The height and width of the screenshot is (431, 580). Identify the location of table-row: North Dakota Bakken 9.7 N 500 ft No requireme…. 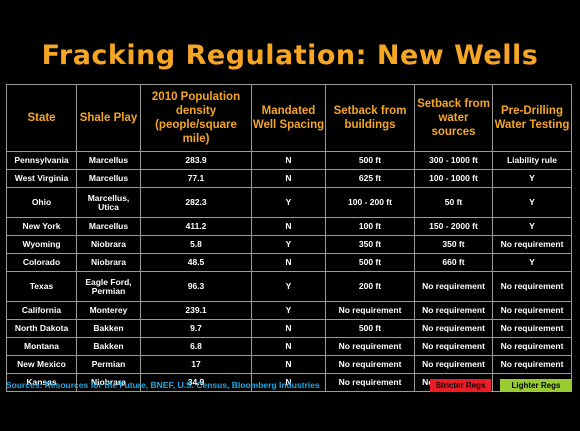
(289, 328).